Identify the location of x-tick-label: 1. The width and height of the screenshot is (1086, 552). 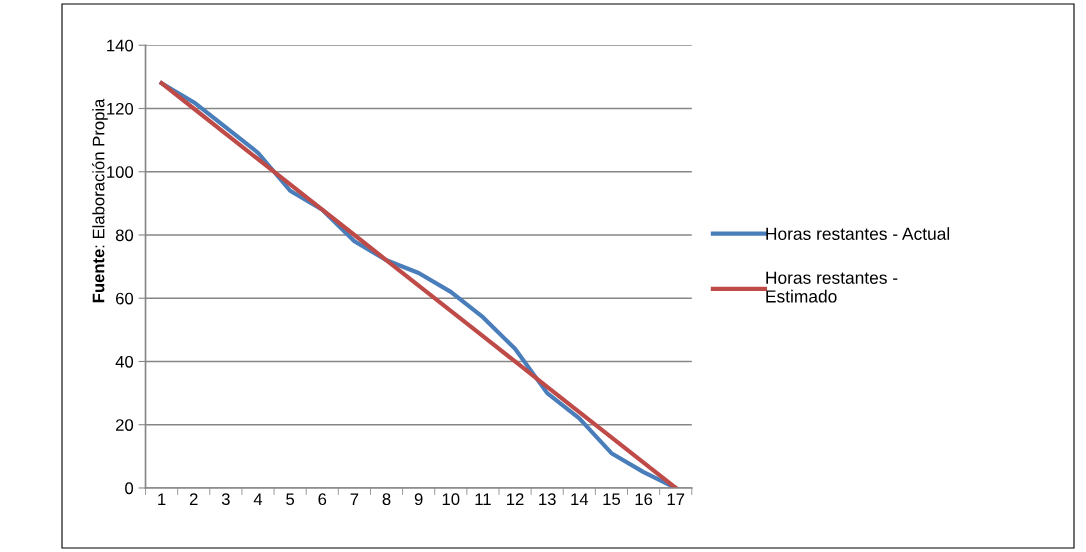
(162, 499).